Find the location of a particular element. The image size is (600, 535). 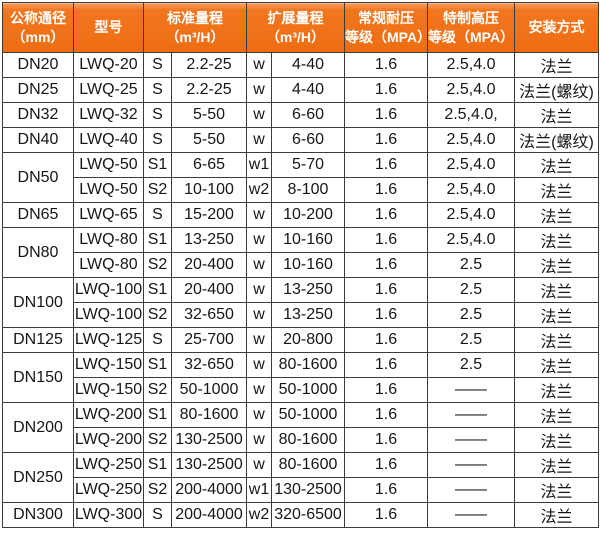

table-row: DN32 LWQ-32 S 5-50 w 6-60 1.6 2.5,4.0, 法兰 is located at coordinates (300, 115).